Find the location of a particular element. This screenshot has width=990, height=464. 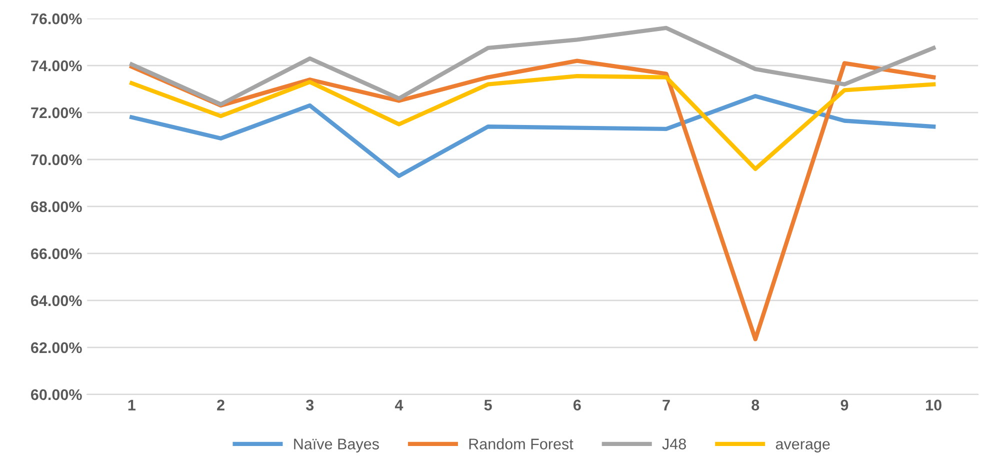

y-tick-label: 60.00% is located at coordinates (56, 394).